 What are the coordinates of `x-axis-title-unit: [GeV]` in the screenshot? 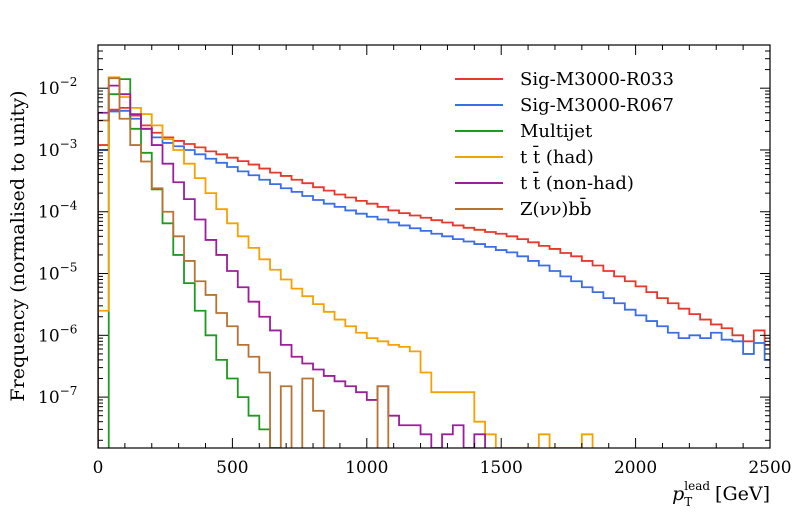 It's located at (742, 494).